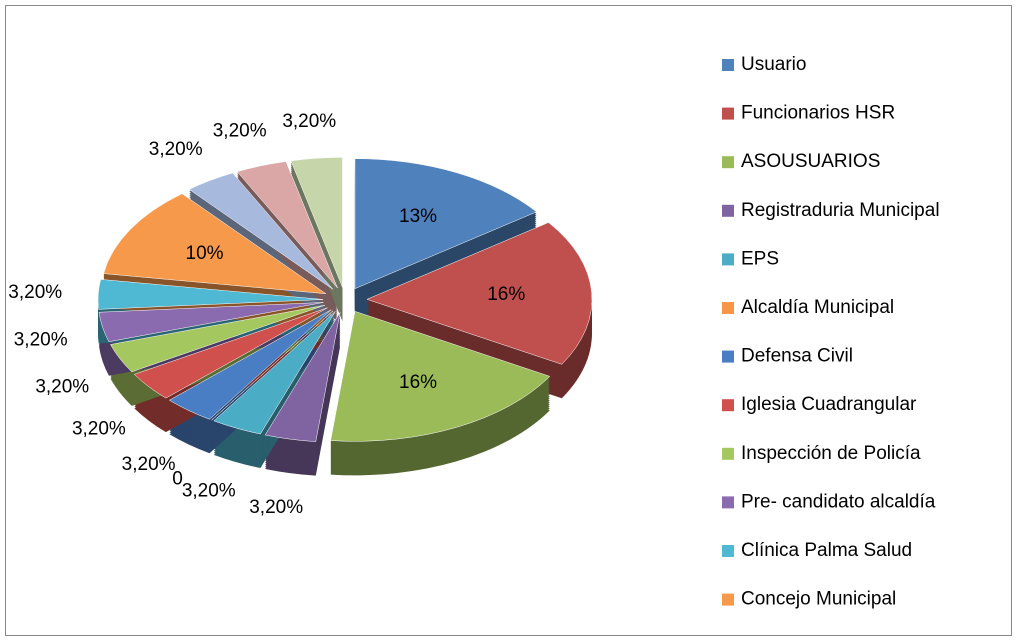 The image size is (1017, 641). What do you see at coordinates (818, 599) in the screenshot?
I see `legend-label: Concejo Municipal` at bounding box center [818, 599].